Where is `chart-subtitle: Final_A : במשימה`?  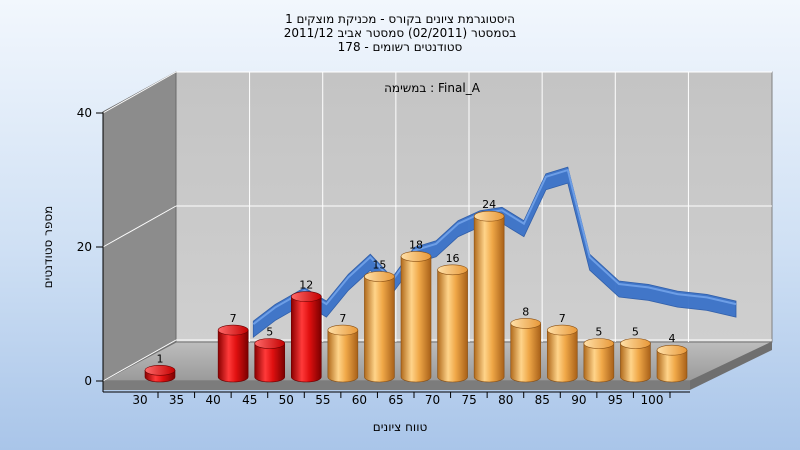 chart-subtitle: Final_A : במשימה is located at coordinates (432, 88).